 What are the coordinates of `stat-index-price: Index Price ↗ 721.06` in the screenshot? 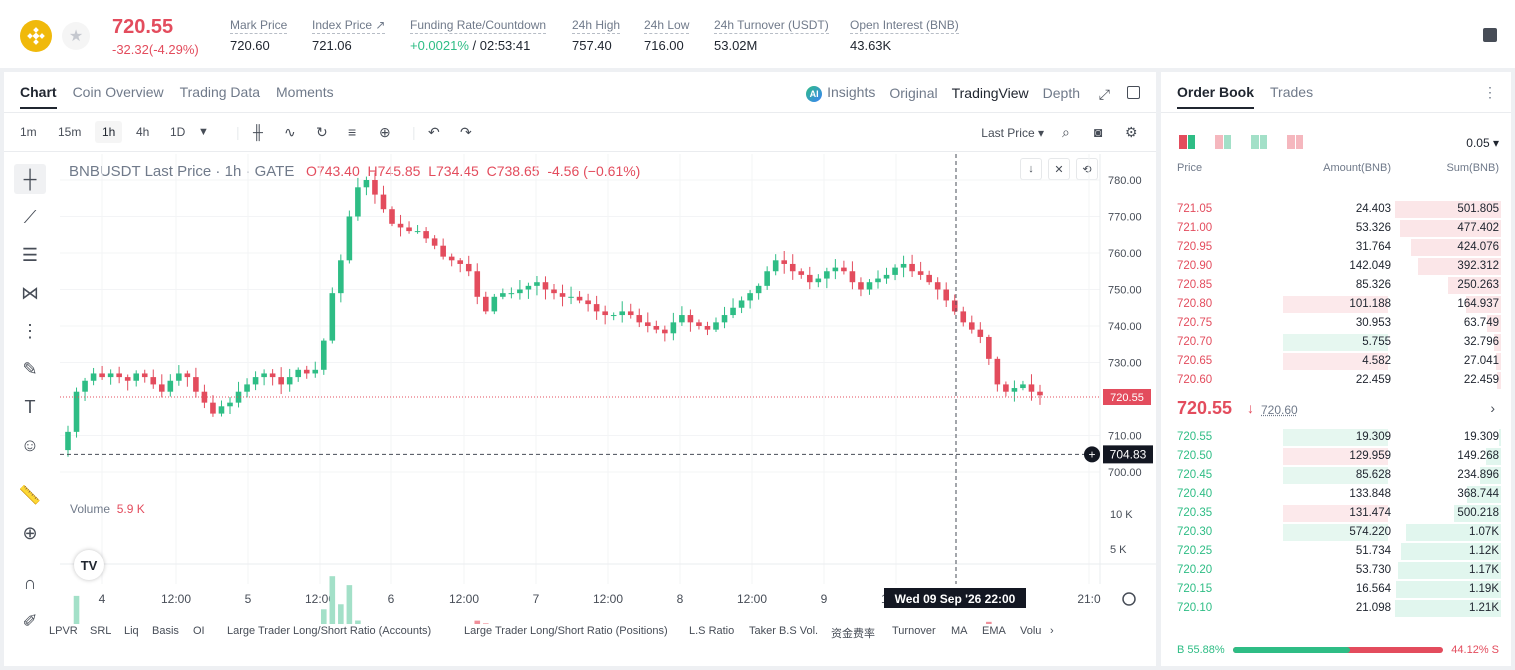 It's located at (349, 35).